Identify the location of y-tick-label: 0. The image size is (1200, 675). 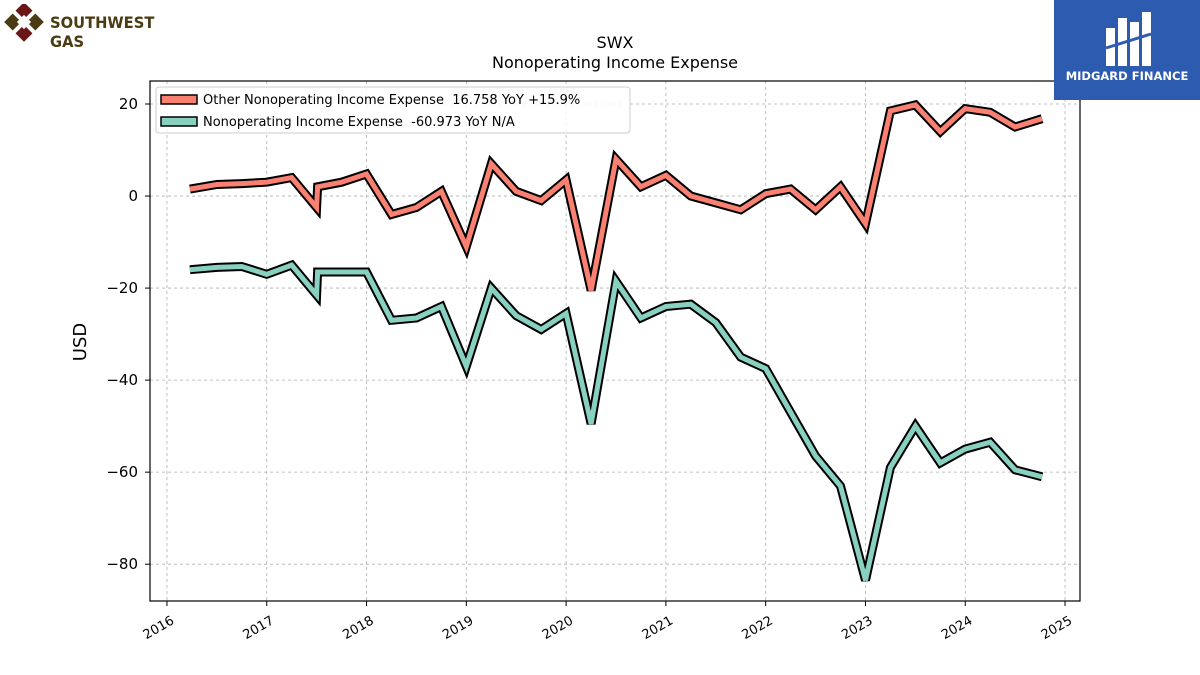
(133, 196).